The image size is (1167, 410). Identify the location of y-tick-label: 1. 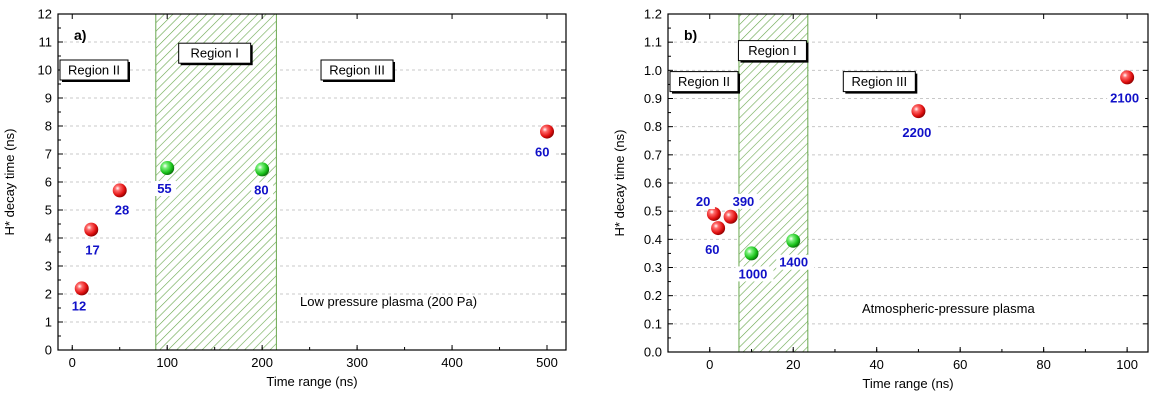
(48, 322).